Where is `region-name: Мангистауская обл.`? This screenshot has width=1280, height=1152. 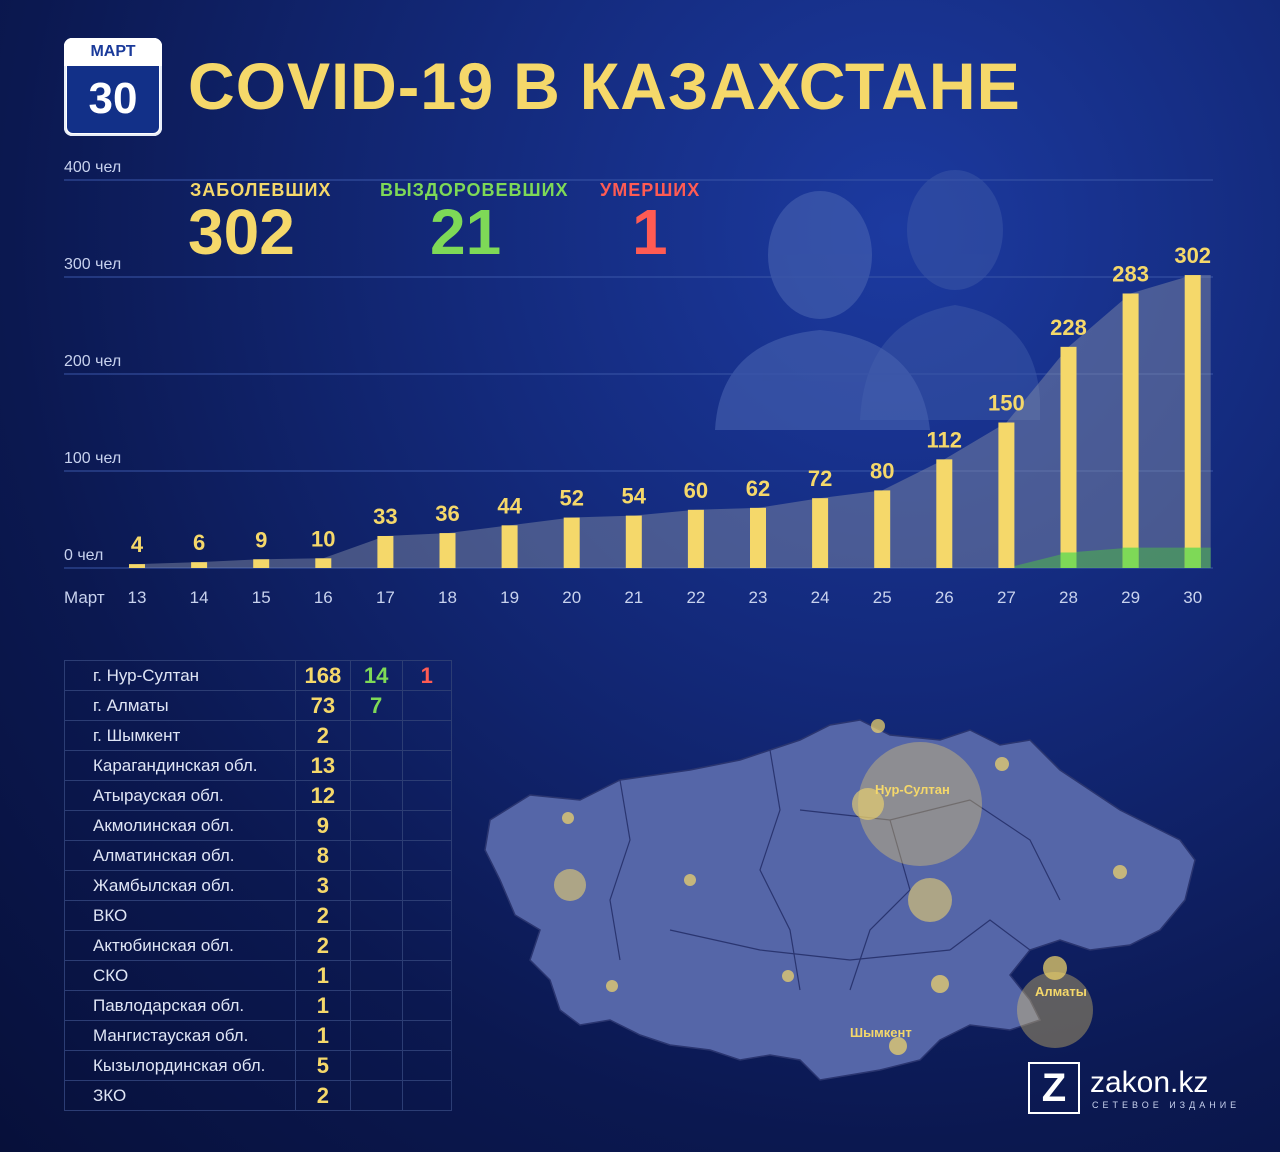 region-name: Мангистауская обл. is located at coordinates (180, 1035).